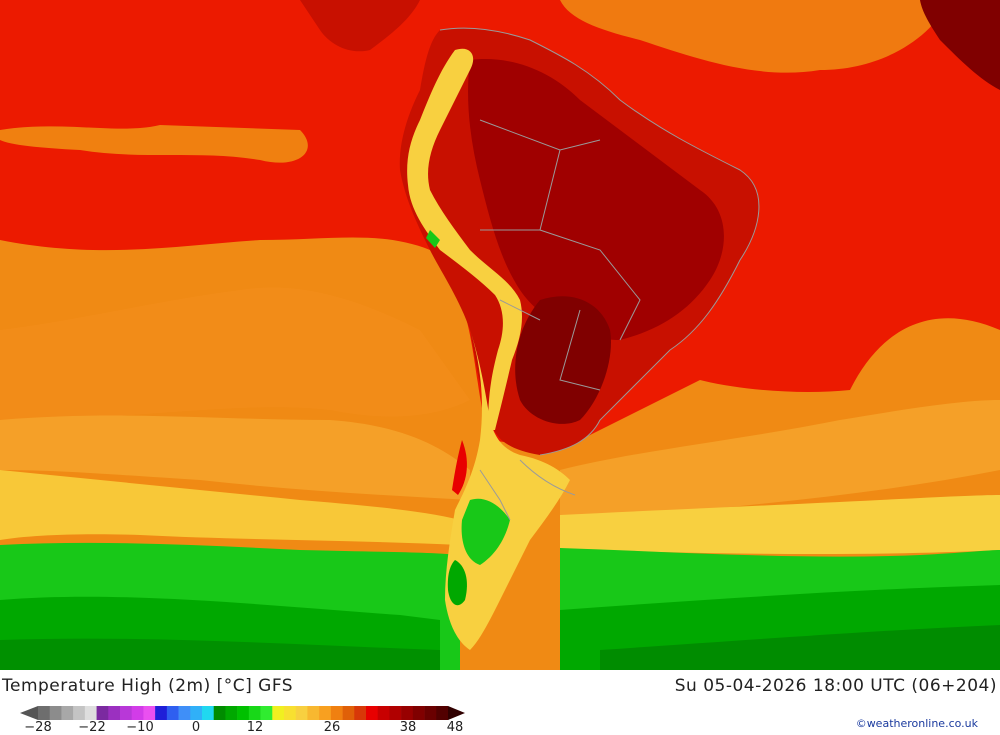  Describe the element at coordinates (408, 727) in the screenshot. I see `legend-tick: 38` at that location.